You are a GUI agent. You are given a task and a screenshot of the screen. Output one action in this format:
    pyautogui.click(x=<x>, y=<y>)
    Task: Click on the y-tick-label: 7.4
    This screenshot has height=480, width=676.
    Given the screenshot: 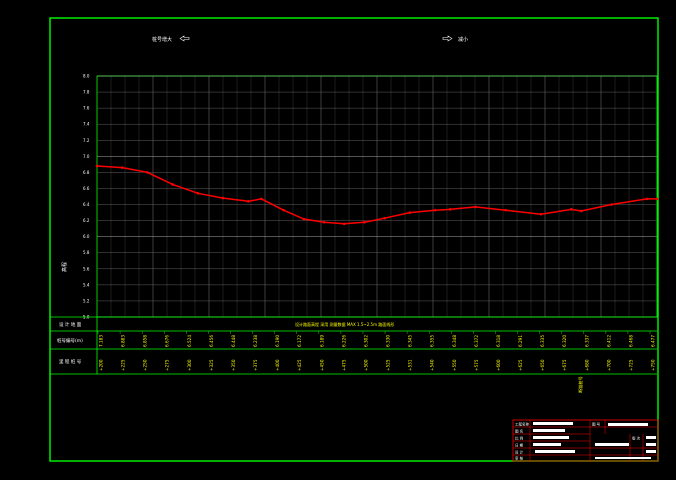 What is the action you would take?
    pyautogui.click(x=86, y=124)
    